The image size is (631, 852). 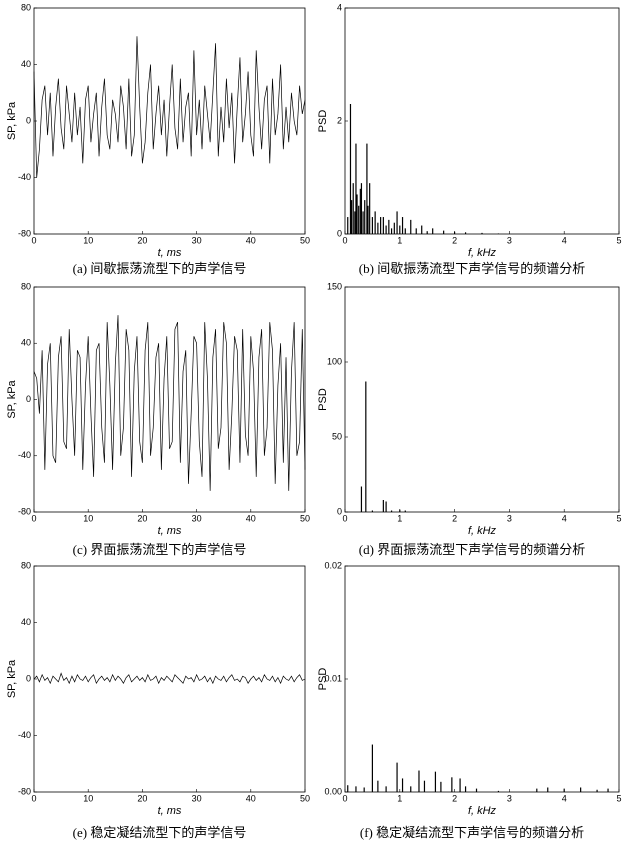 What do you see at coordinates (160, 832) in the screenshot?
I see `caption: (e) 稳定凝结流型下的声学信号` at bounding box center [160, 832].